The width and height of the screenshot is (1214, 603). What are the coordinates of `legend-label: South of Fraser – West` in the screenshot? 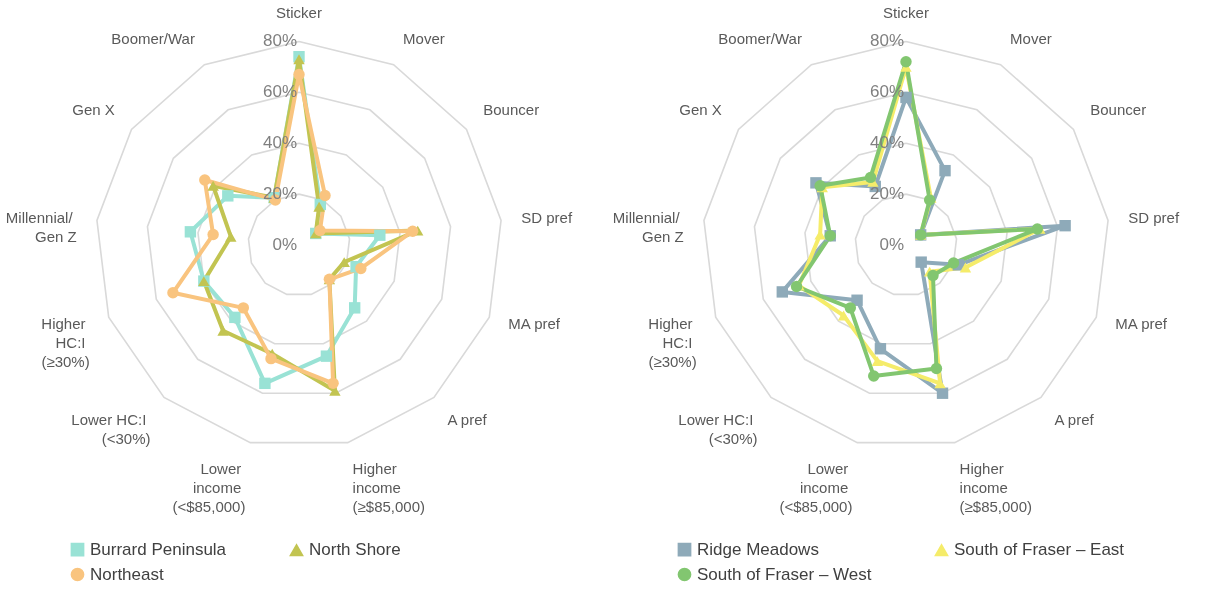 It's located at (784, 574).